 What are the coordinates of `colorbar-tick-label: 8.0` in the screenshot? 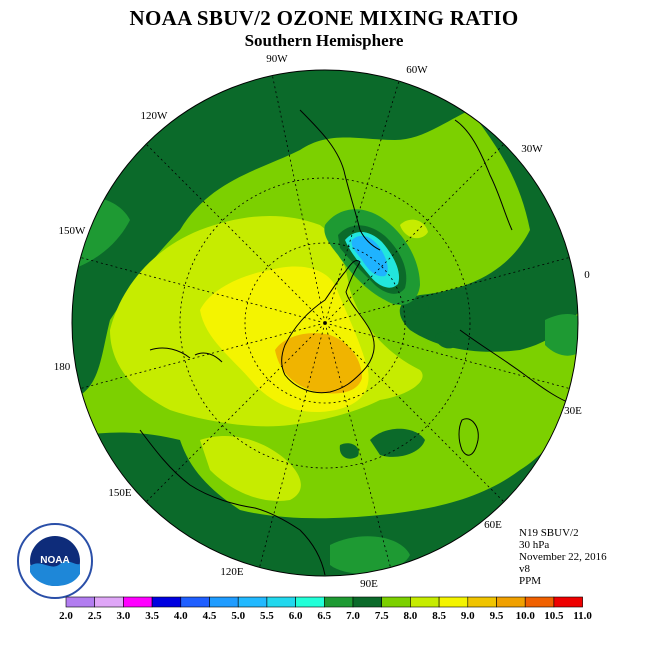 It's located at (411, 616).